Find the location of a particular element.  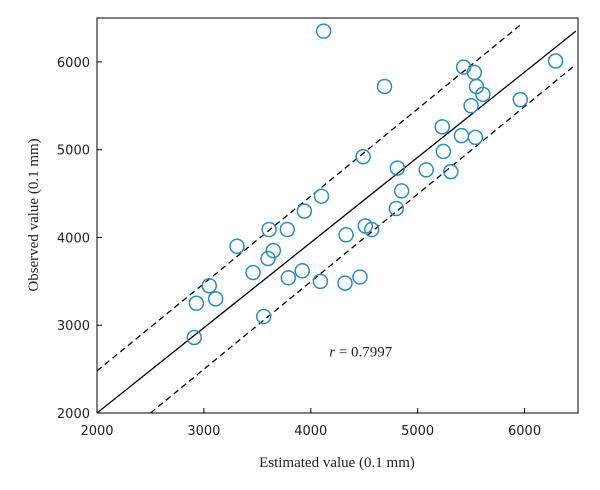

x-tick-label-1: 3000 is located at coordinates (203, 431).